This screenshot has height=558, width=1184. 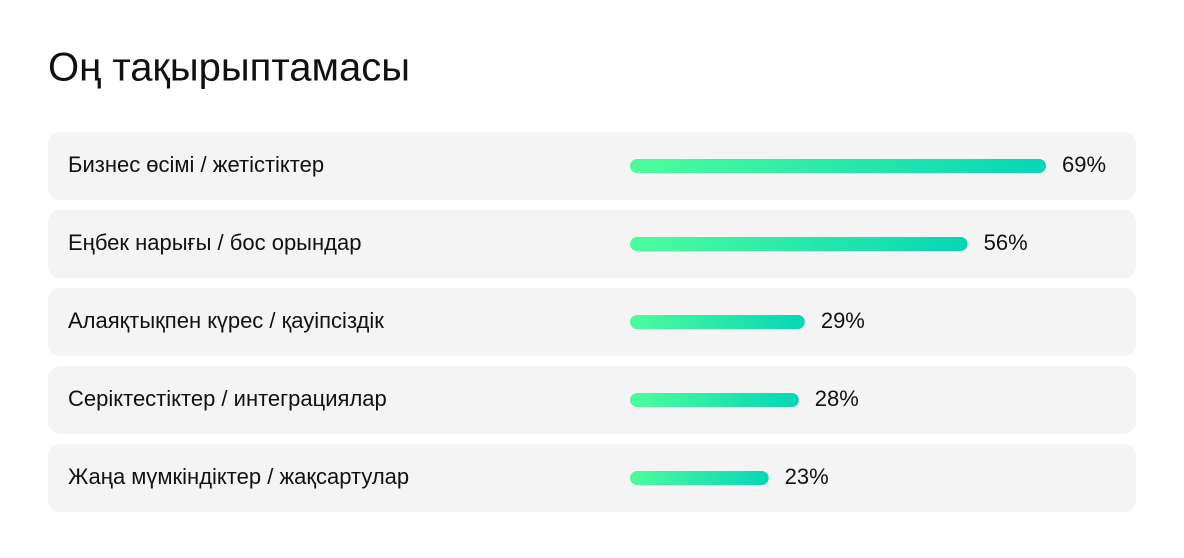 What do you see at coordinates (1084, 164) in the screenshot?
I see `value-label: 69%` at bounding box center [1084, 164].